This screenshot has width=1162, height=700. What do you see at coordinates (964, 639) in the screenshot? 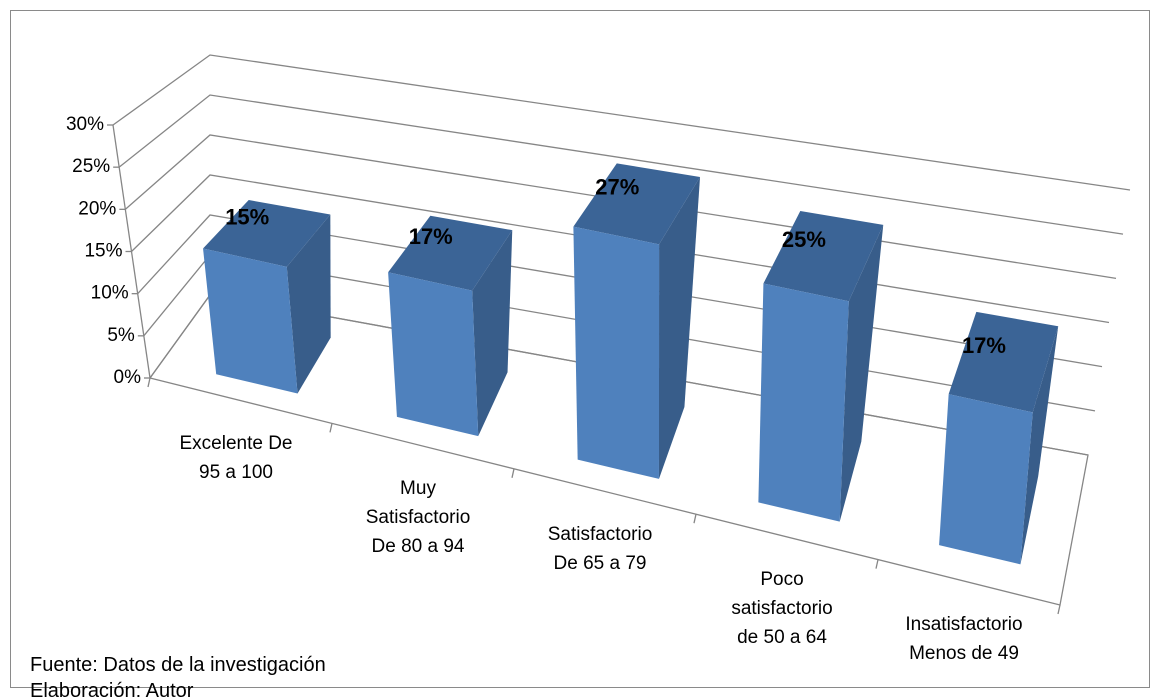
I see `x-tick-label: Insatisfactorio Menos de 49` at bounding box center [964, 639].